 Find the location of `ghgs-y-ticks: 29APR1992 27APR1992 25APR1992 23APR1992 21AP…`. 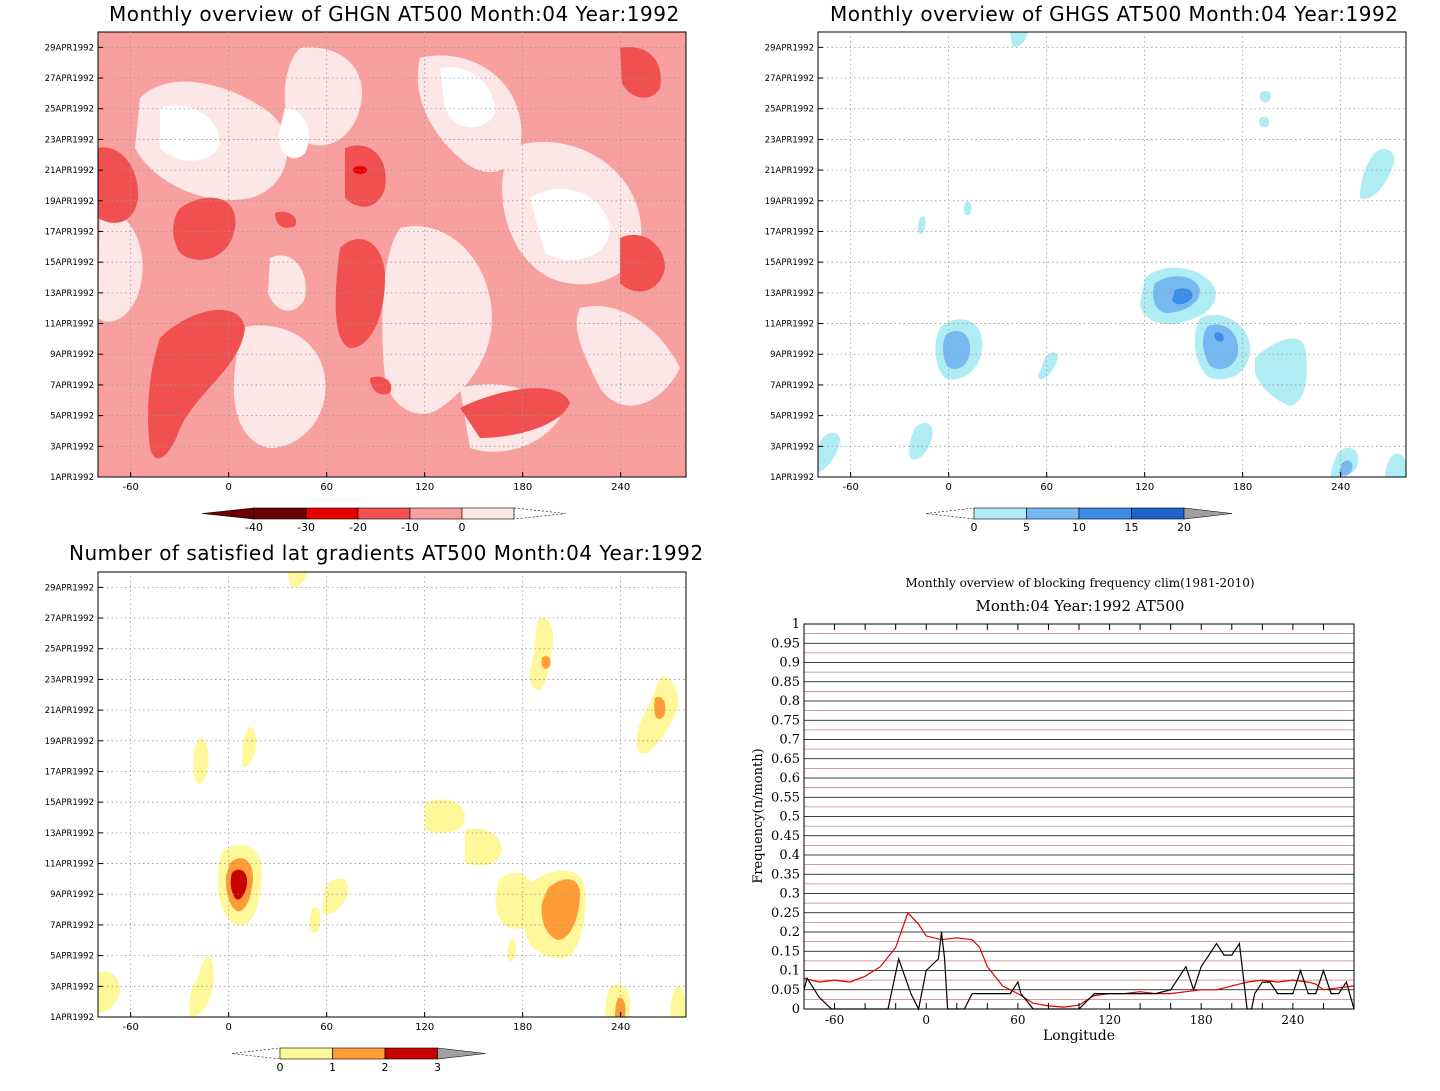

ghgs-y-ticks: 29APR1992 27APR1992 25APR1992 23APR1992 21AP… is located at coordinates (794, 263).